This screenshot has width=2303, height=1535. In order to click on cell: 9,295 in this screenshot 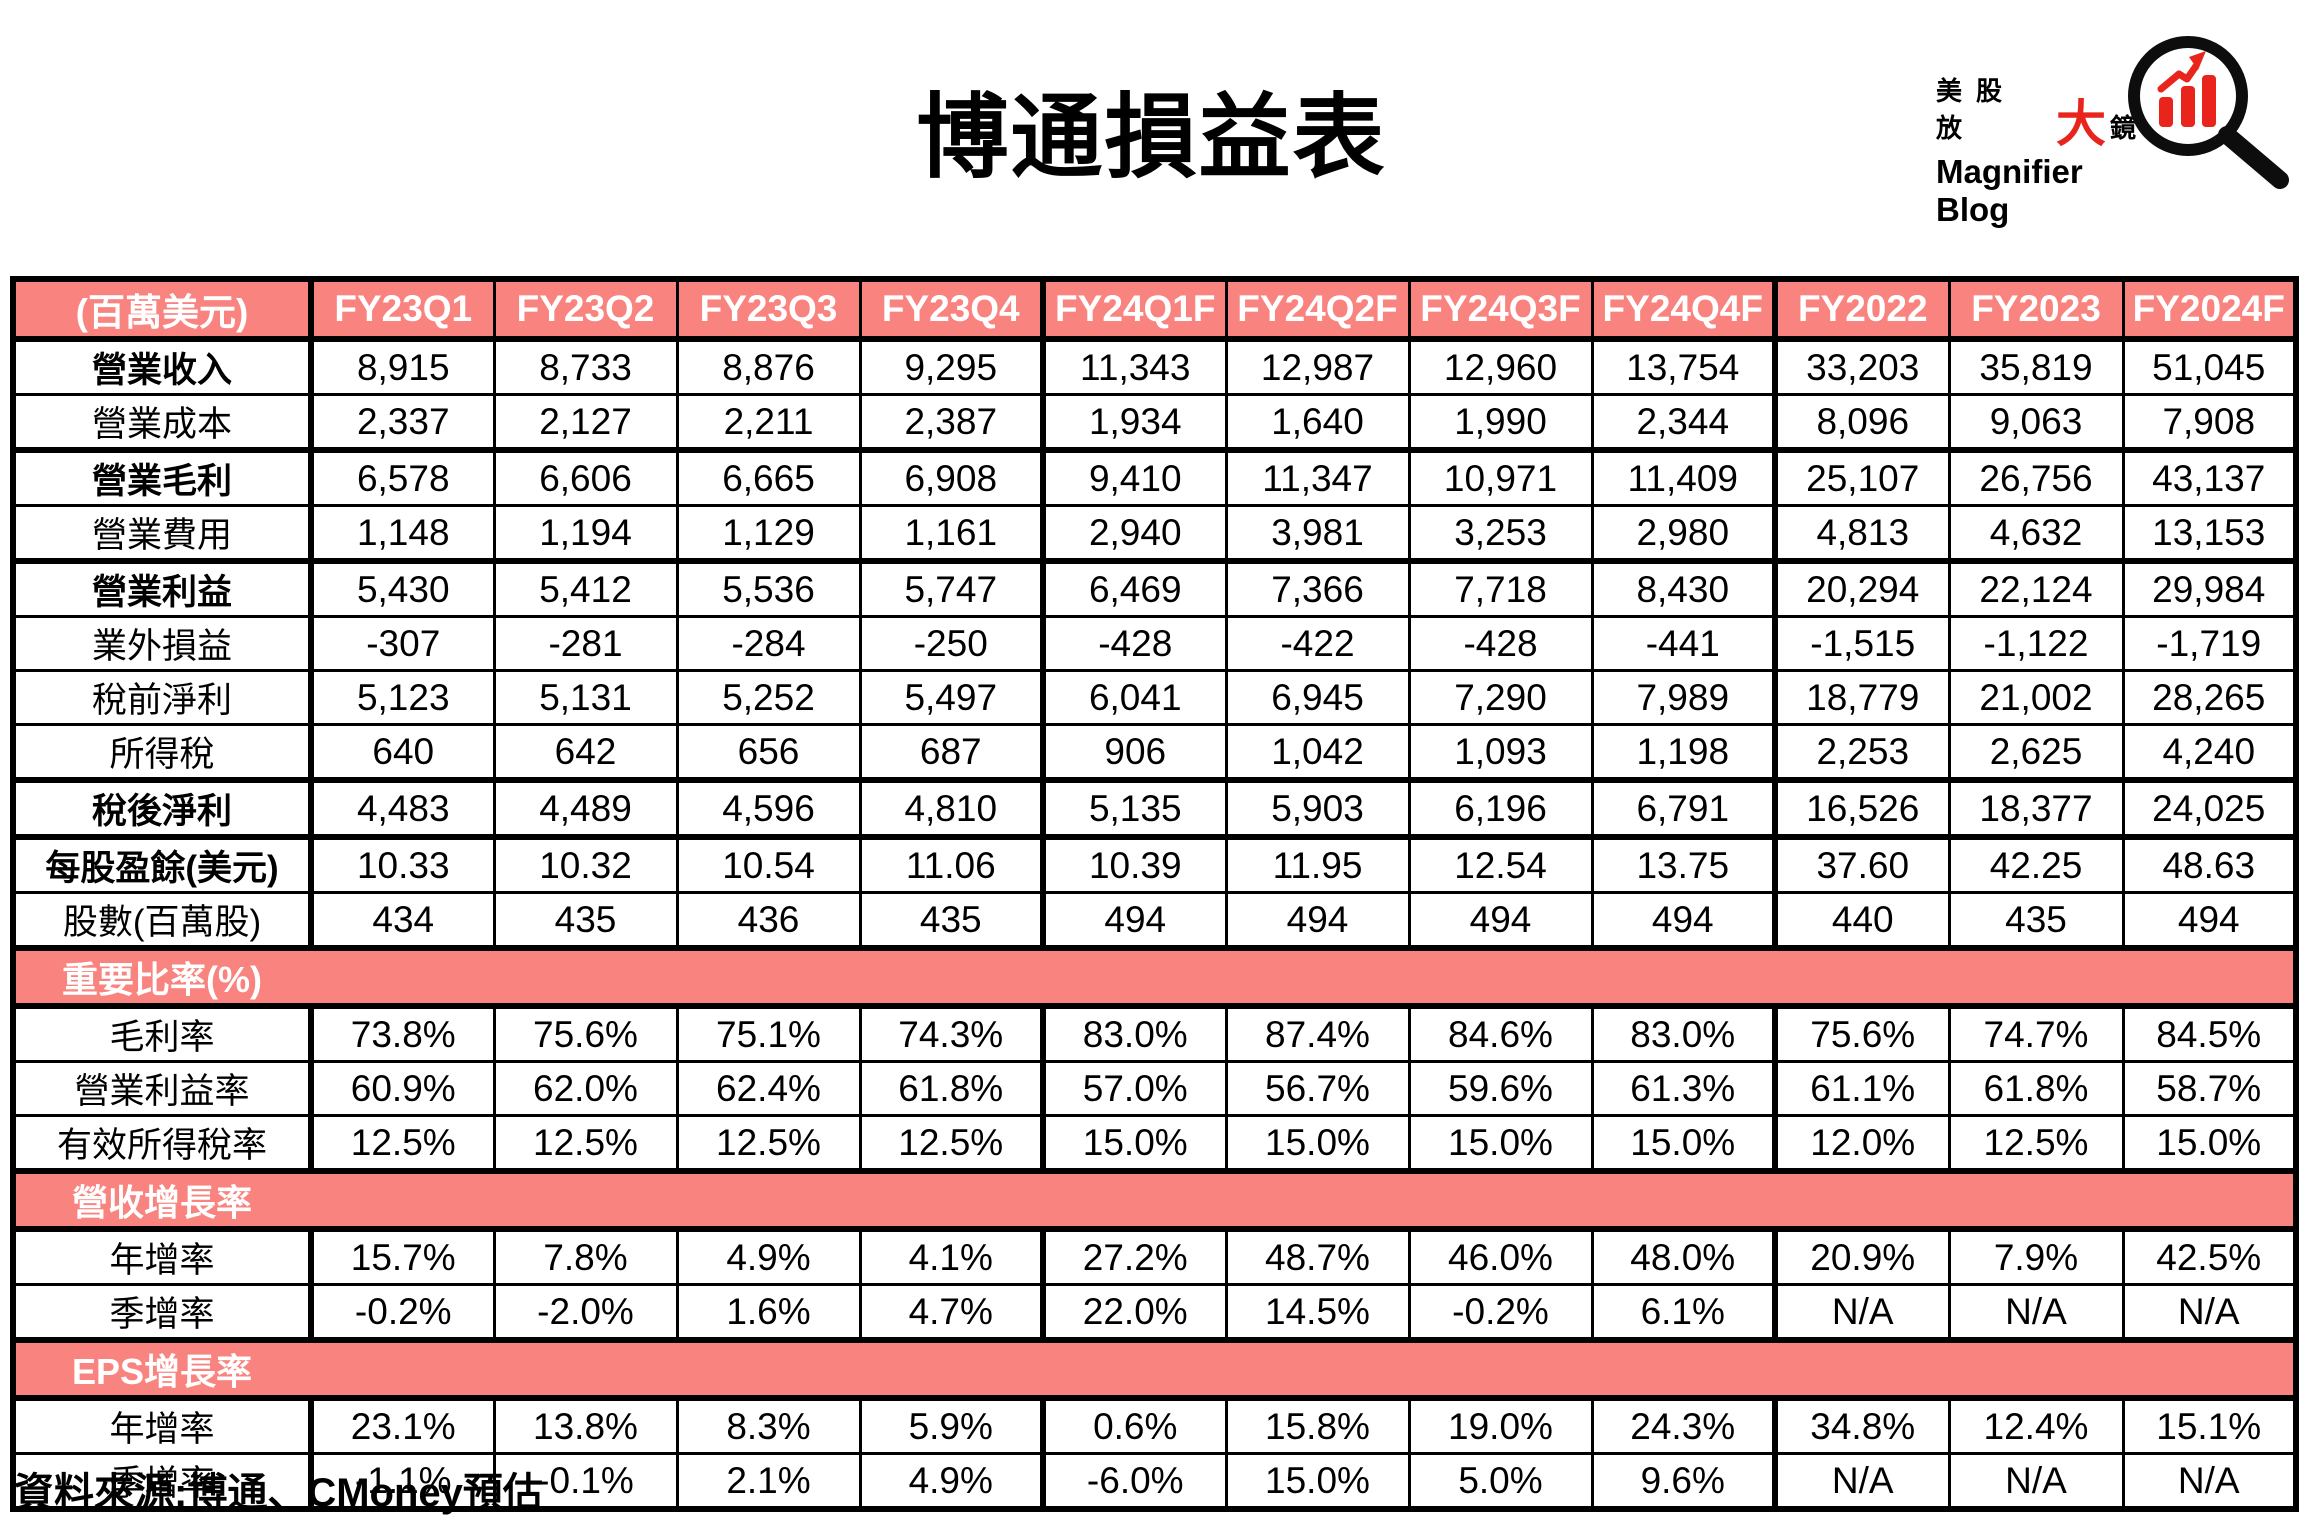, I will do `click(952, 366)`.